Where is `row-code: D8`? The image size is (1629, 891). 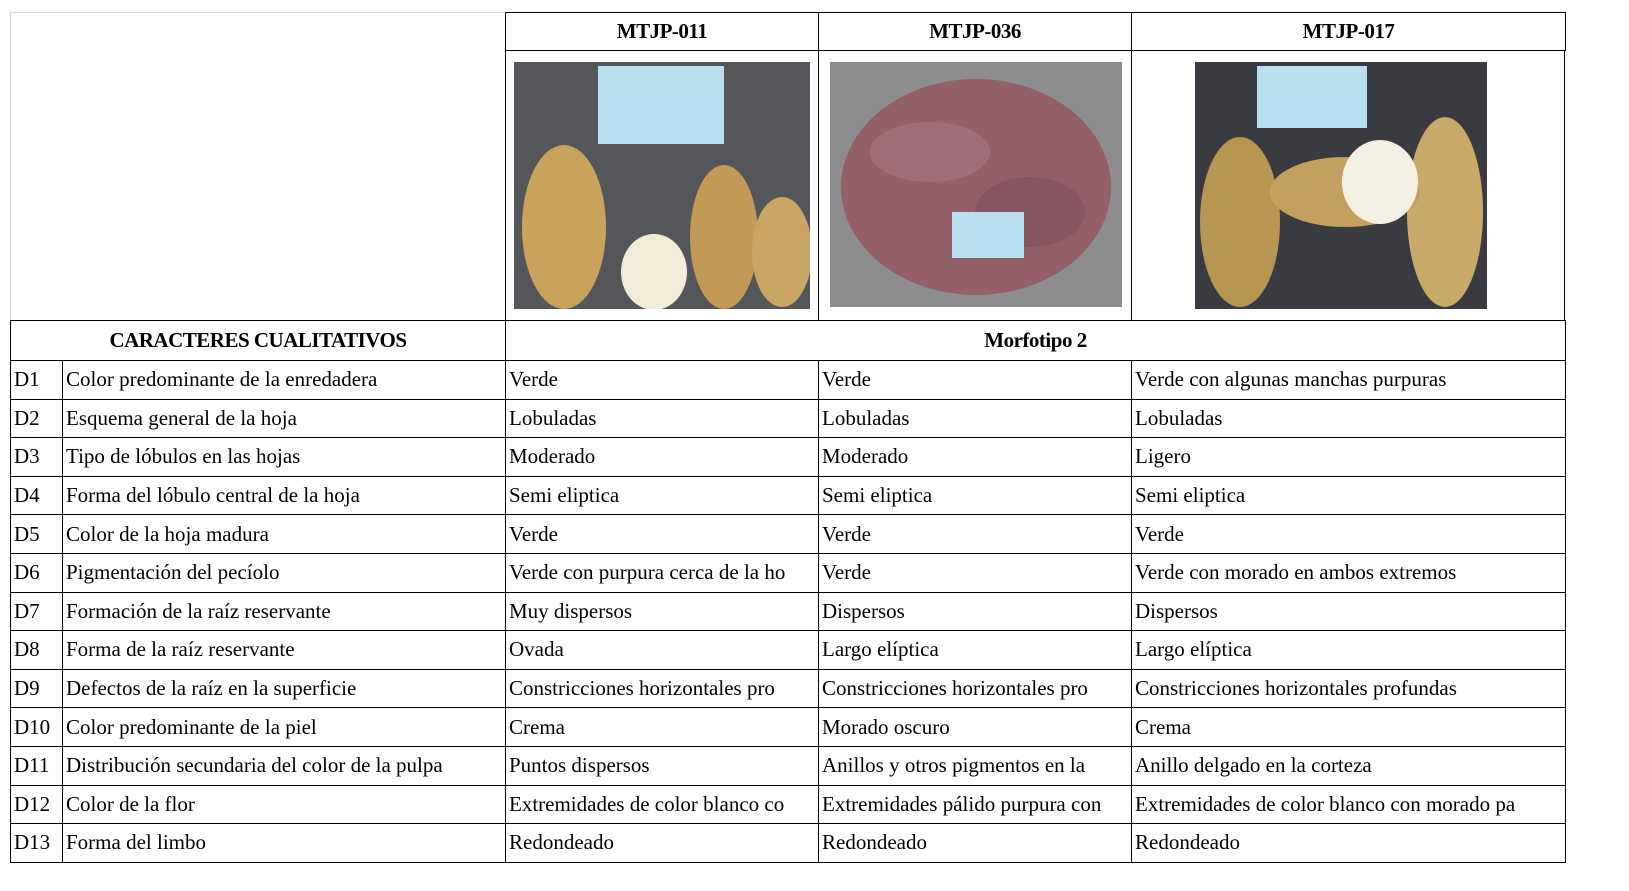
row-code: D8 is located at coordinates (36, 650).